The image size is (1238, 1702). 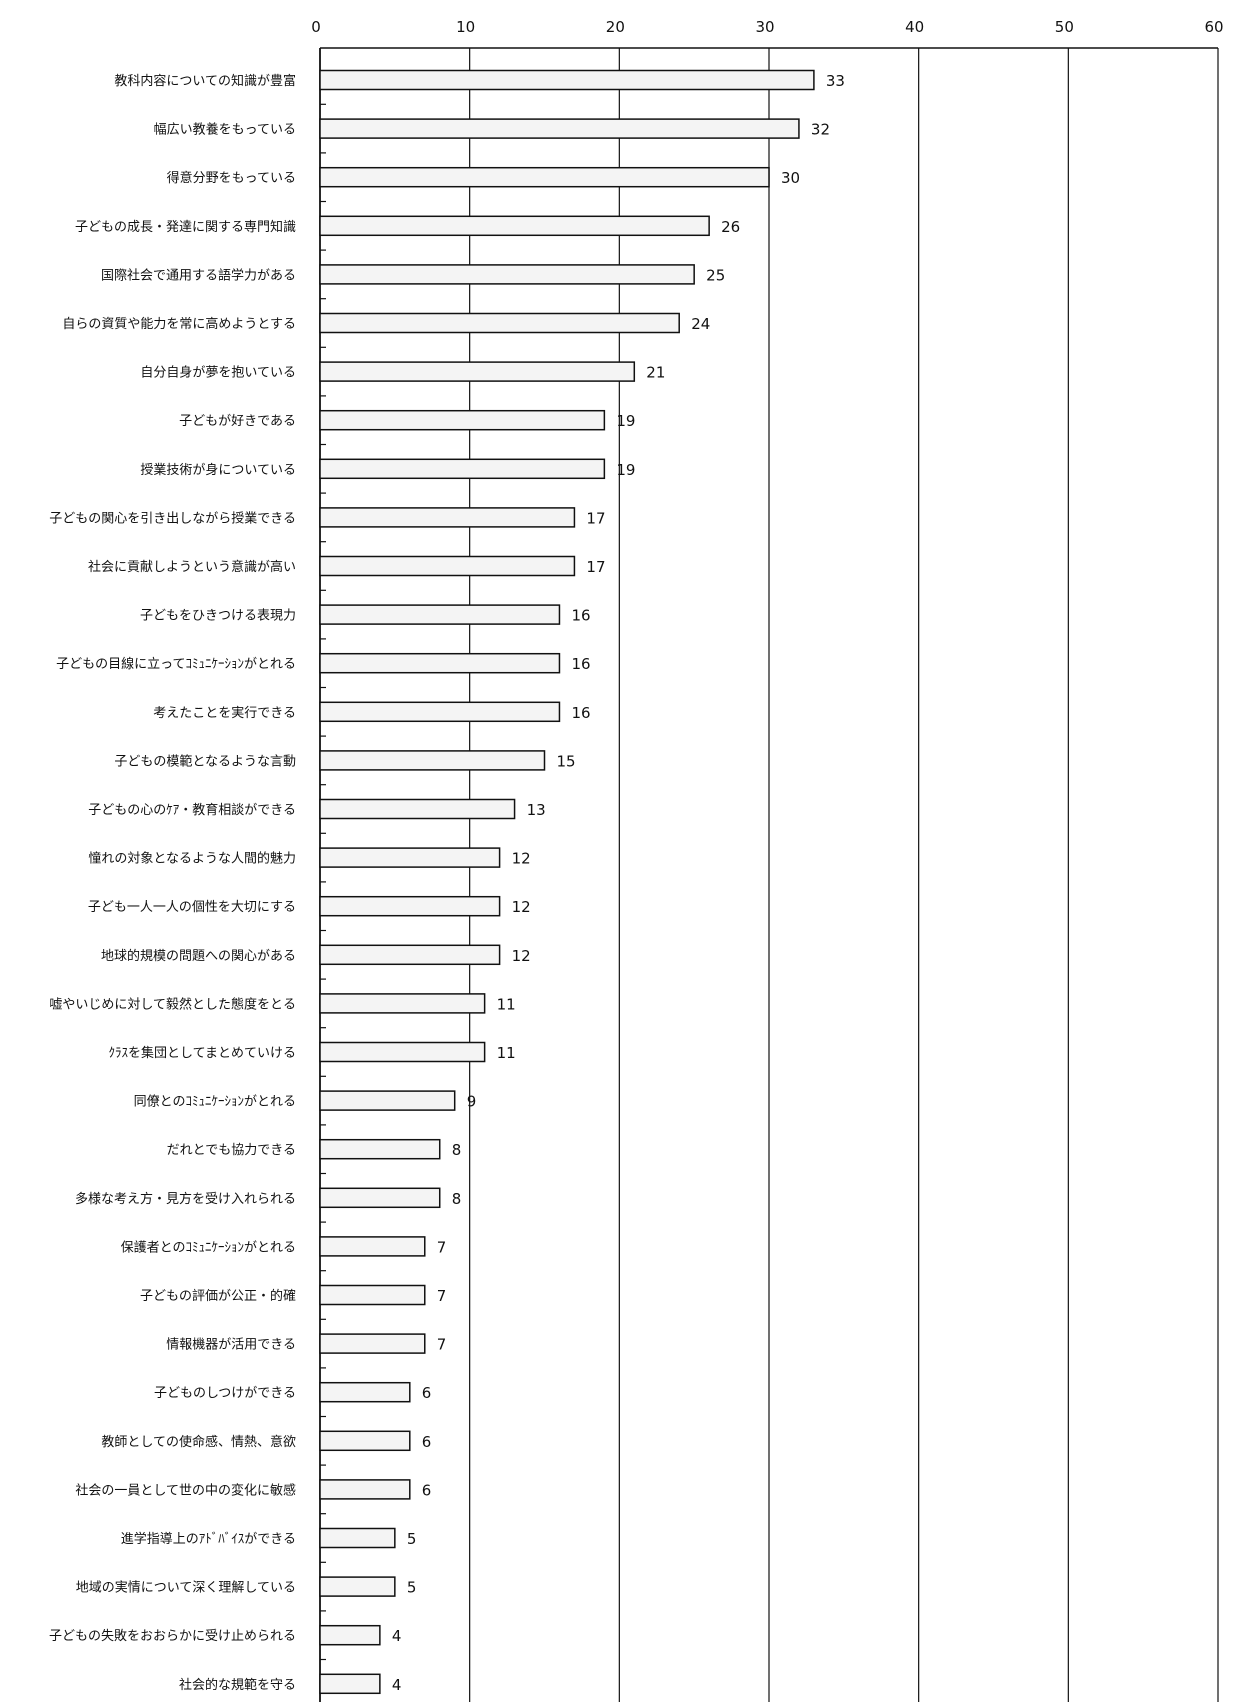 What do you see at coordinates (185, 1490) in the screenshot?
I see `category-label: 社会の一員として世の中の変化に敏感` at bounding box center [185, 1490].